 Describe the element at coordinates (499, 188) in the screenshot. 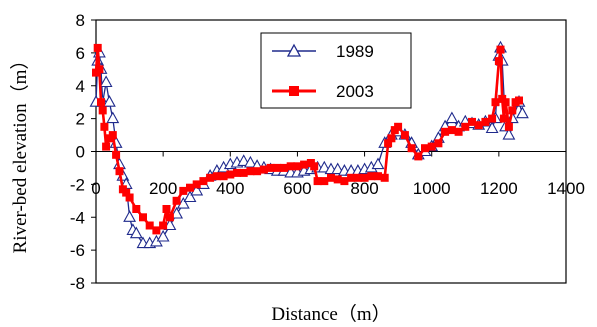

I see `x-tick-label: 1200` at that location.